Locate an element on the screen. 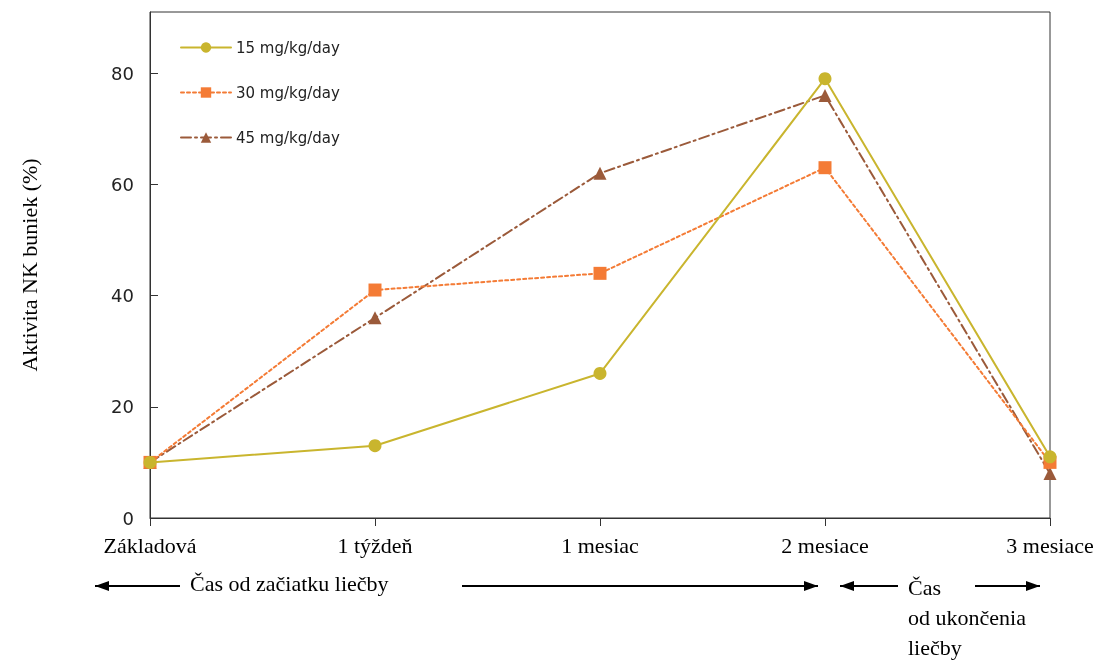 This screenshot has height=665, width=1105. x-tick-label: Základová is located at coordinates (150, 545).